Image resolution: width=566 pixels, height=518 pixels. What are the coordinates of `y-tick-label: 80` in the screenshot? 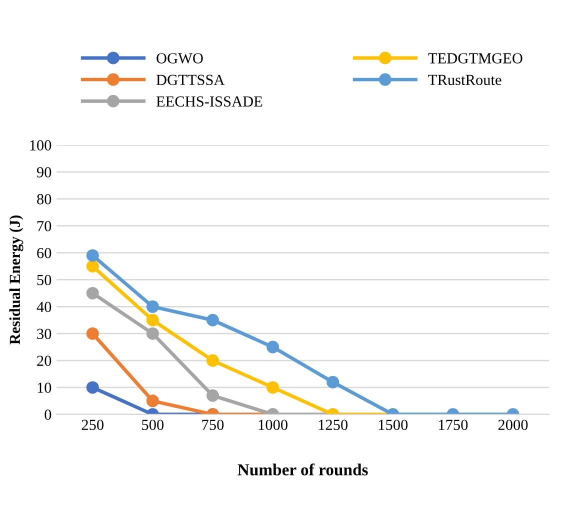 It's located at (44, 199).